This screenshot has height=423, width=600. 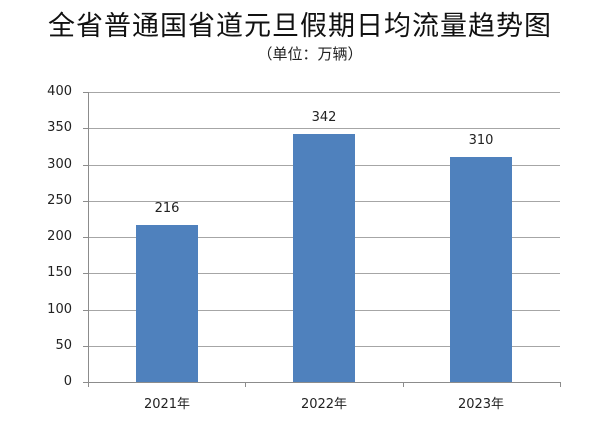 What do you see at coordinates (167, 208) in the screenshot?
I see `data-label: 216` at bounding box center [167, 208].